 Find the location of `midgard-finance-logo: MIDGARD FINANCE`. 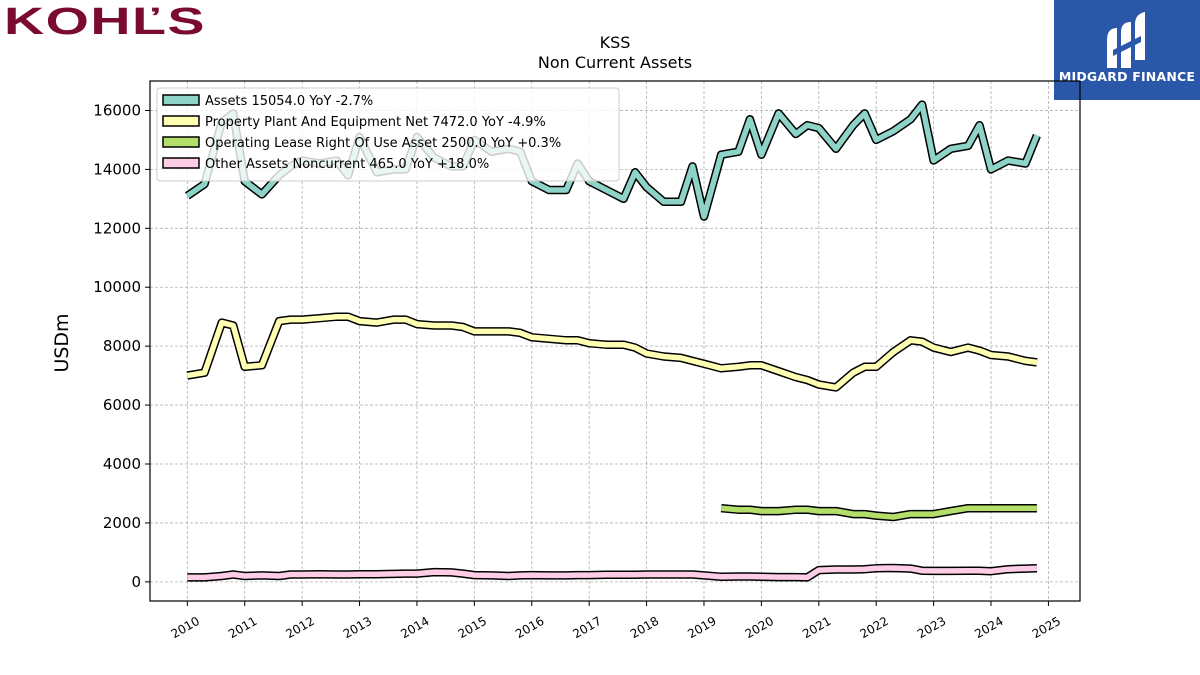

midgard-finance-logo: MIDGARD FINANCE is located at coordinates (1127, 50).